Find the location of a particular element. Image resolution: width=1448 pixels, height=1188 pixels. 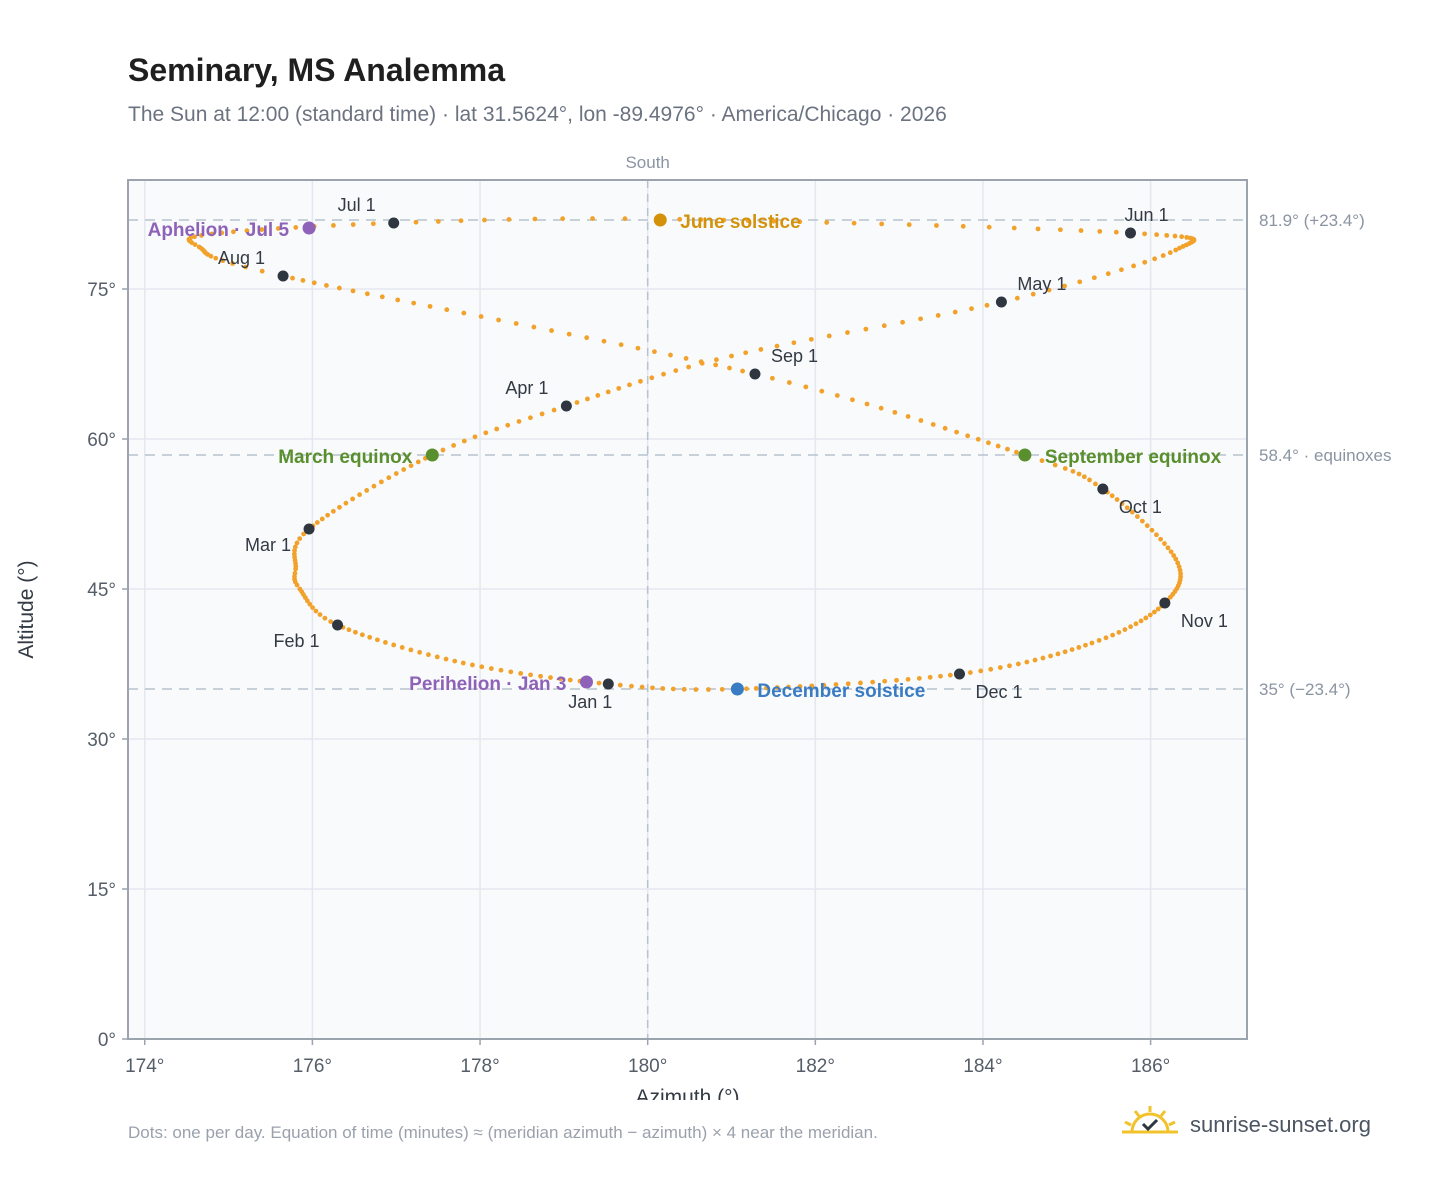

event-label: December solstice is located at coordinates (841, 691).